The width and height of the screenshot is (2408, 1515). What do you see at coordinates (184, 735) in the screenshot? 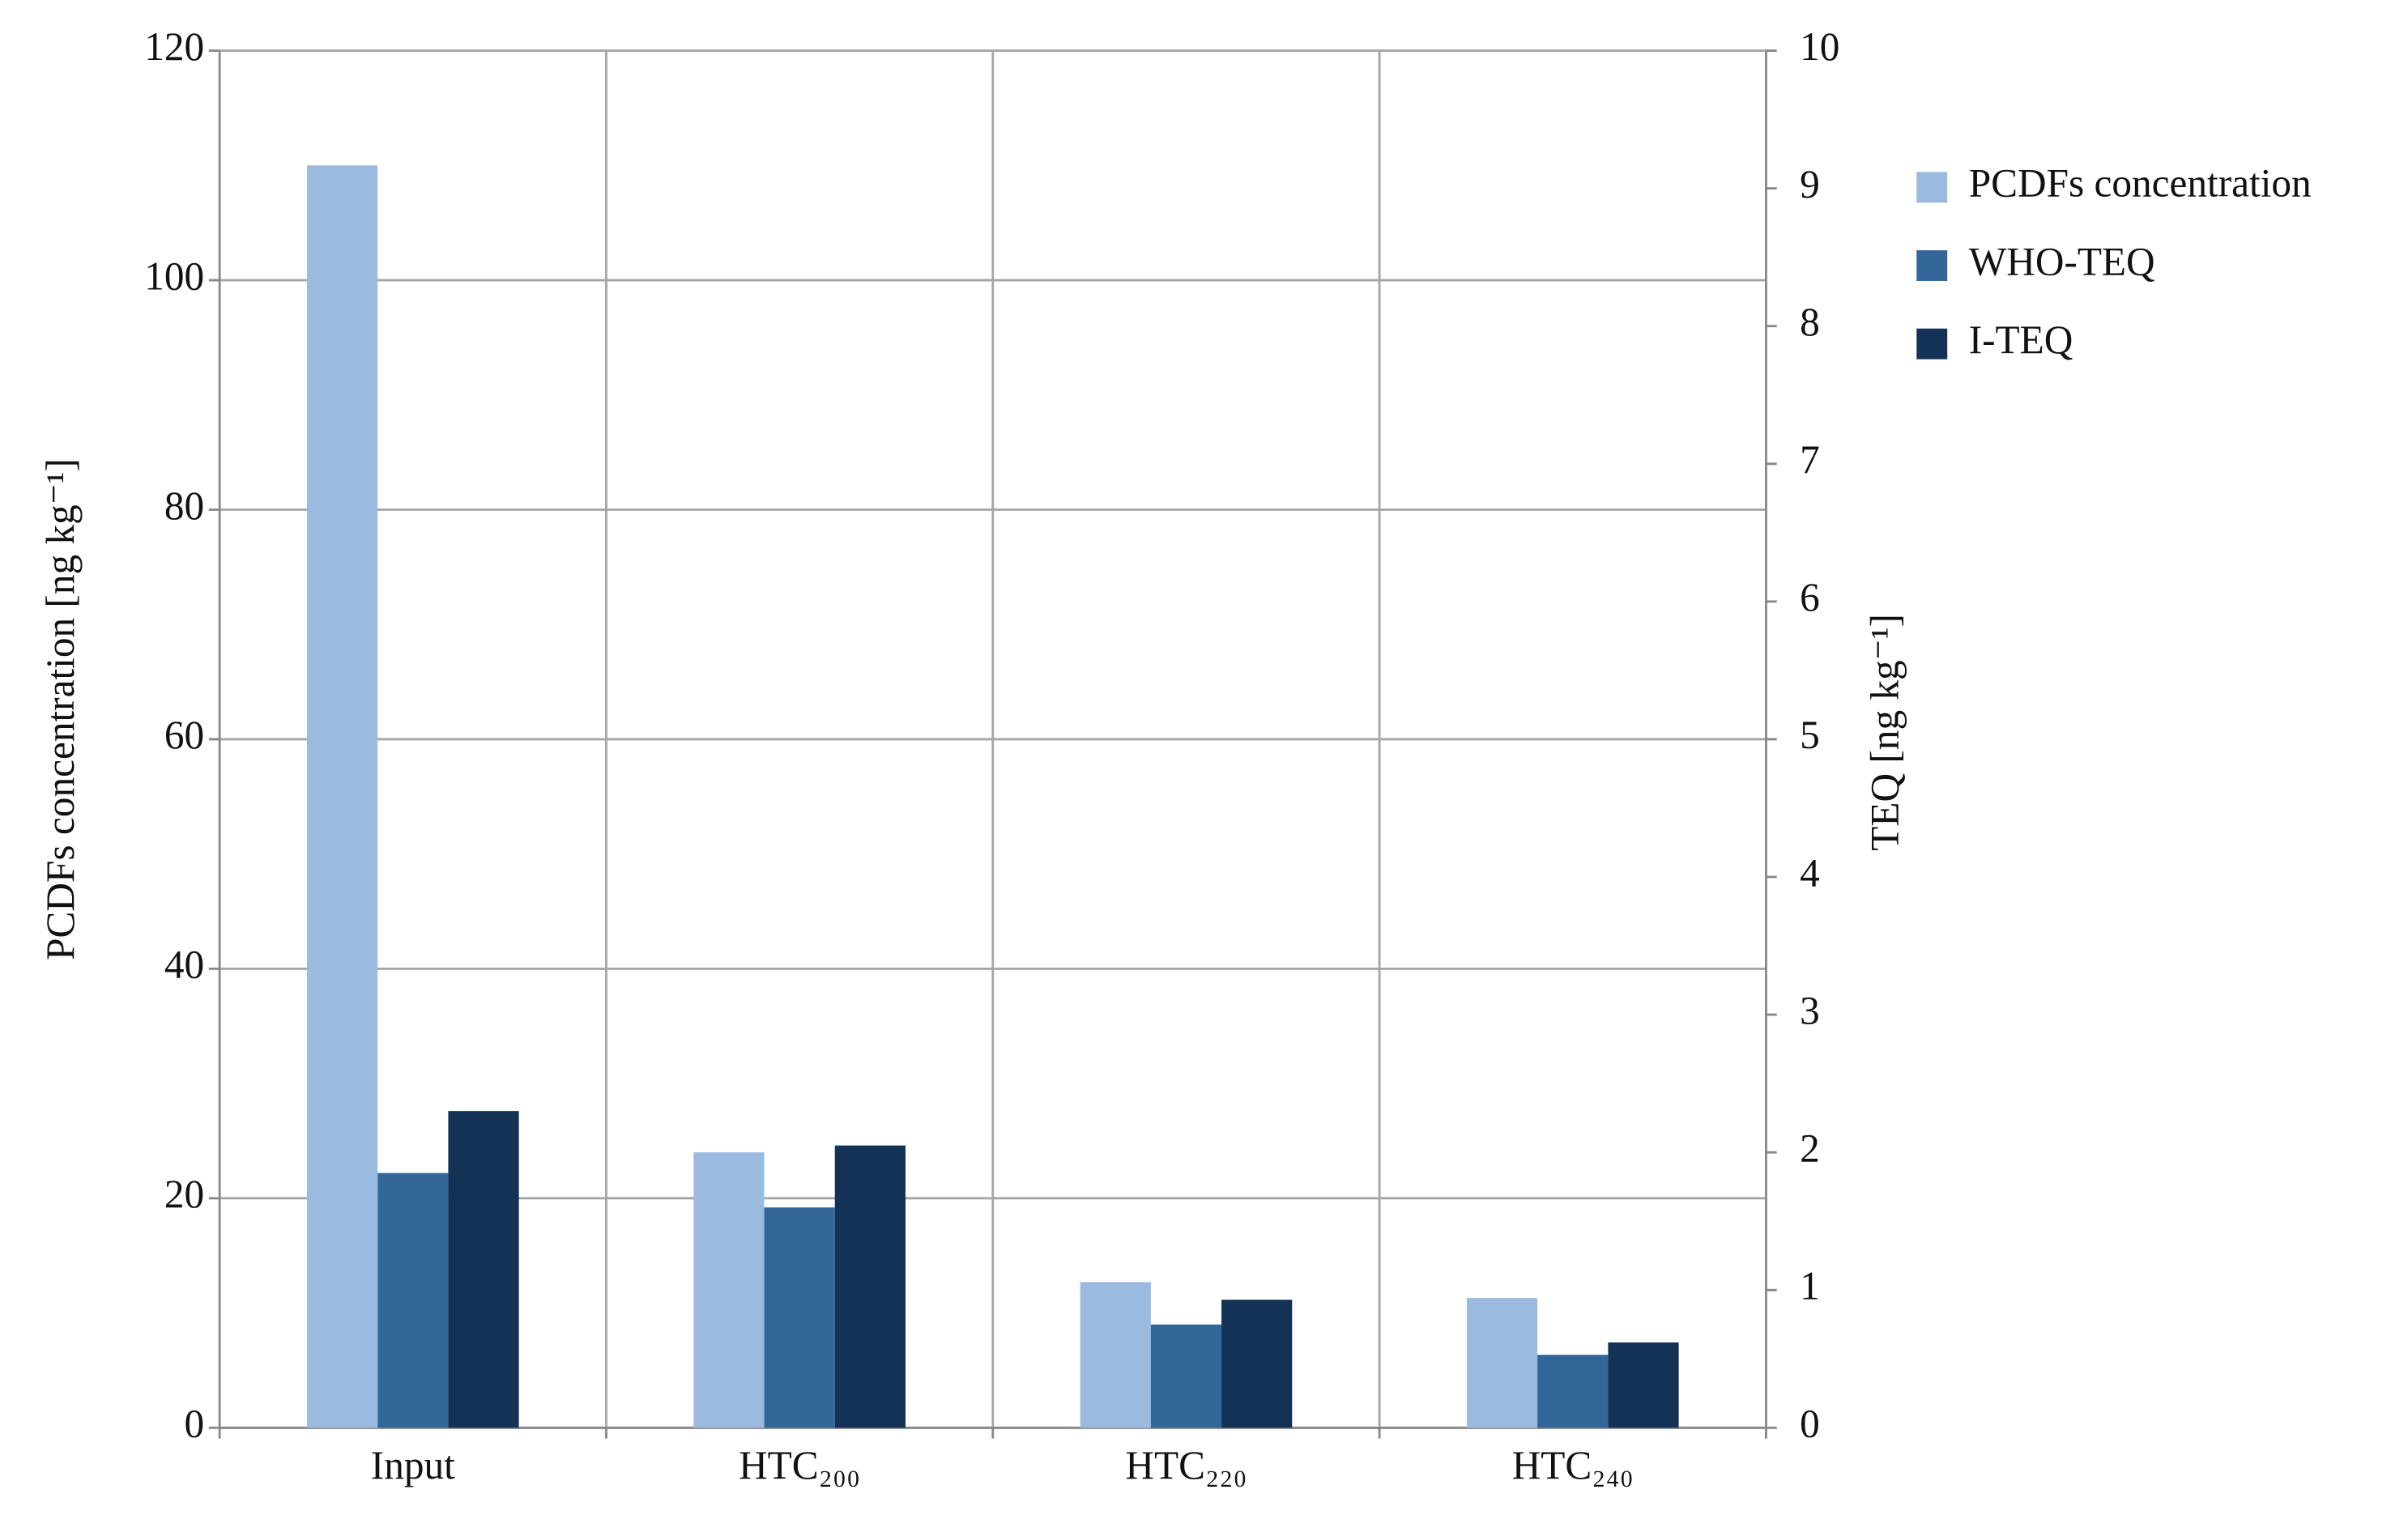
I see `y-tick-label: 60` at bounding box center [184, 735].